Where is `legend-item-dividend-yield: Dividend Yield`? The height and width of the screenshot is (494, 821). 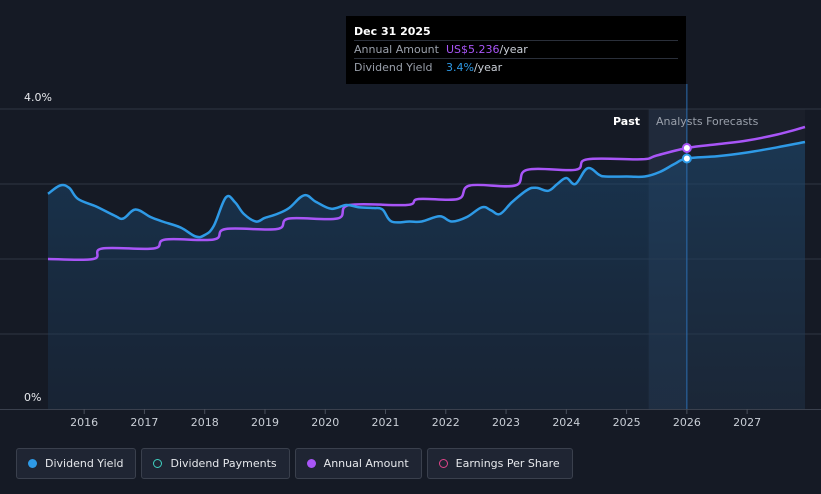
legend-item-dividend-yield: Dividend Yield is located at coordinates (76, 463).